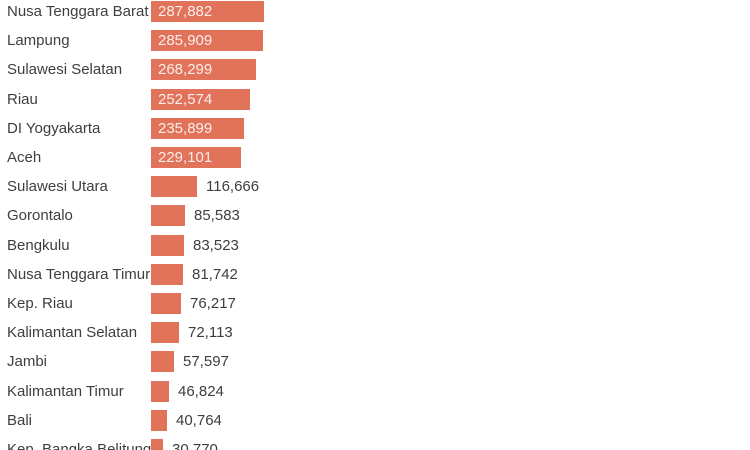  I want to click on chart-row: Nusa Tenggara Timur 81,742, so click(375, 274).